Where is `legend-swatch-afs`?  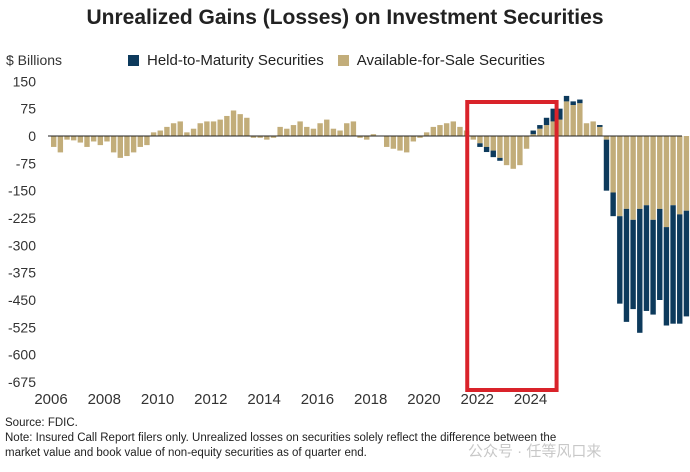 legend-swatch-afs is located at coordinates (343, 60).